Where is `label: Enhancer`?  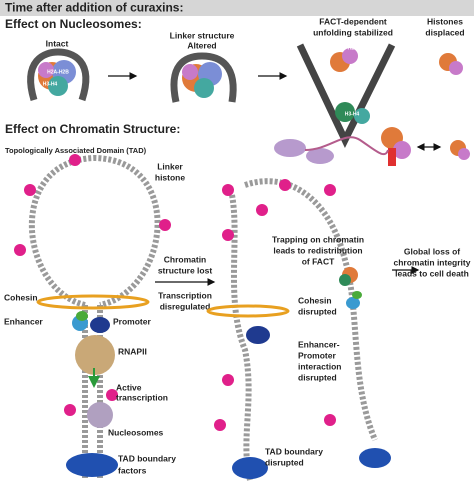 label: Enhancer is located at coordinates (23, 321).